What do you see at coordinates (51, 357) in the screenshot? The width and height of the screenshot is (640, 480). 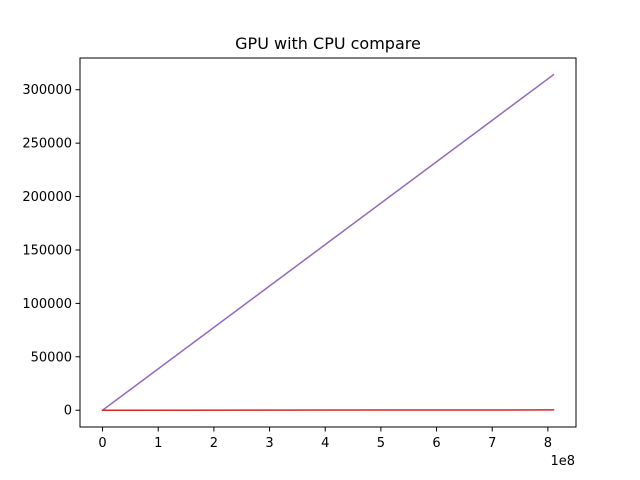 I see `y-tick-label: 50000` at bounding box center [51, 357].